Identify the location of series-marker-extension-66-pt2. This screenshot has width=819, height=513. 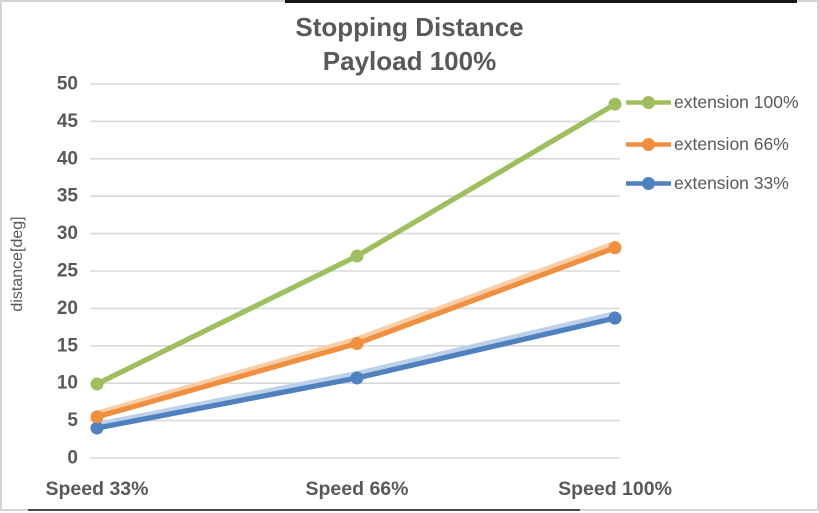
(357, 344).